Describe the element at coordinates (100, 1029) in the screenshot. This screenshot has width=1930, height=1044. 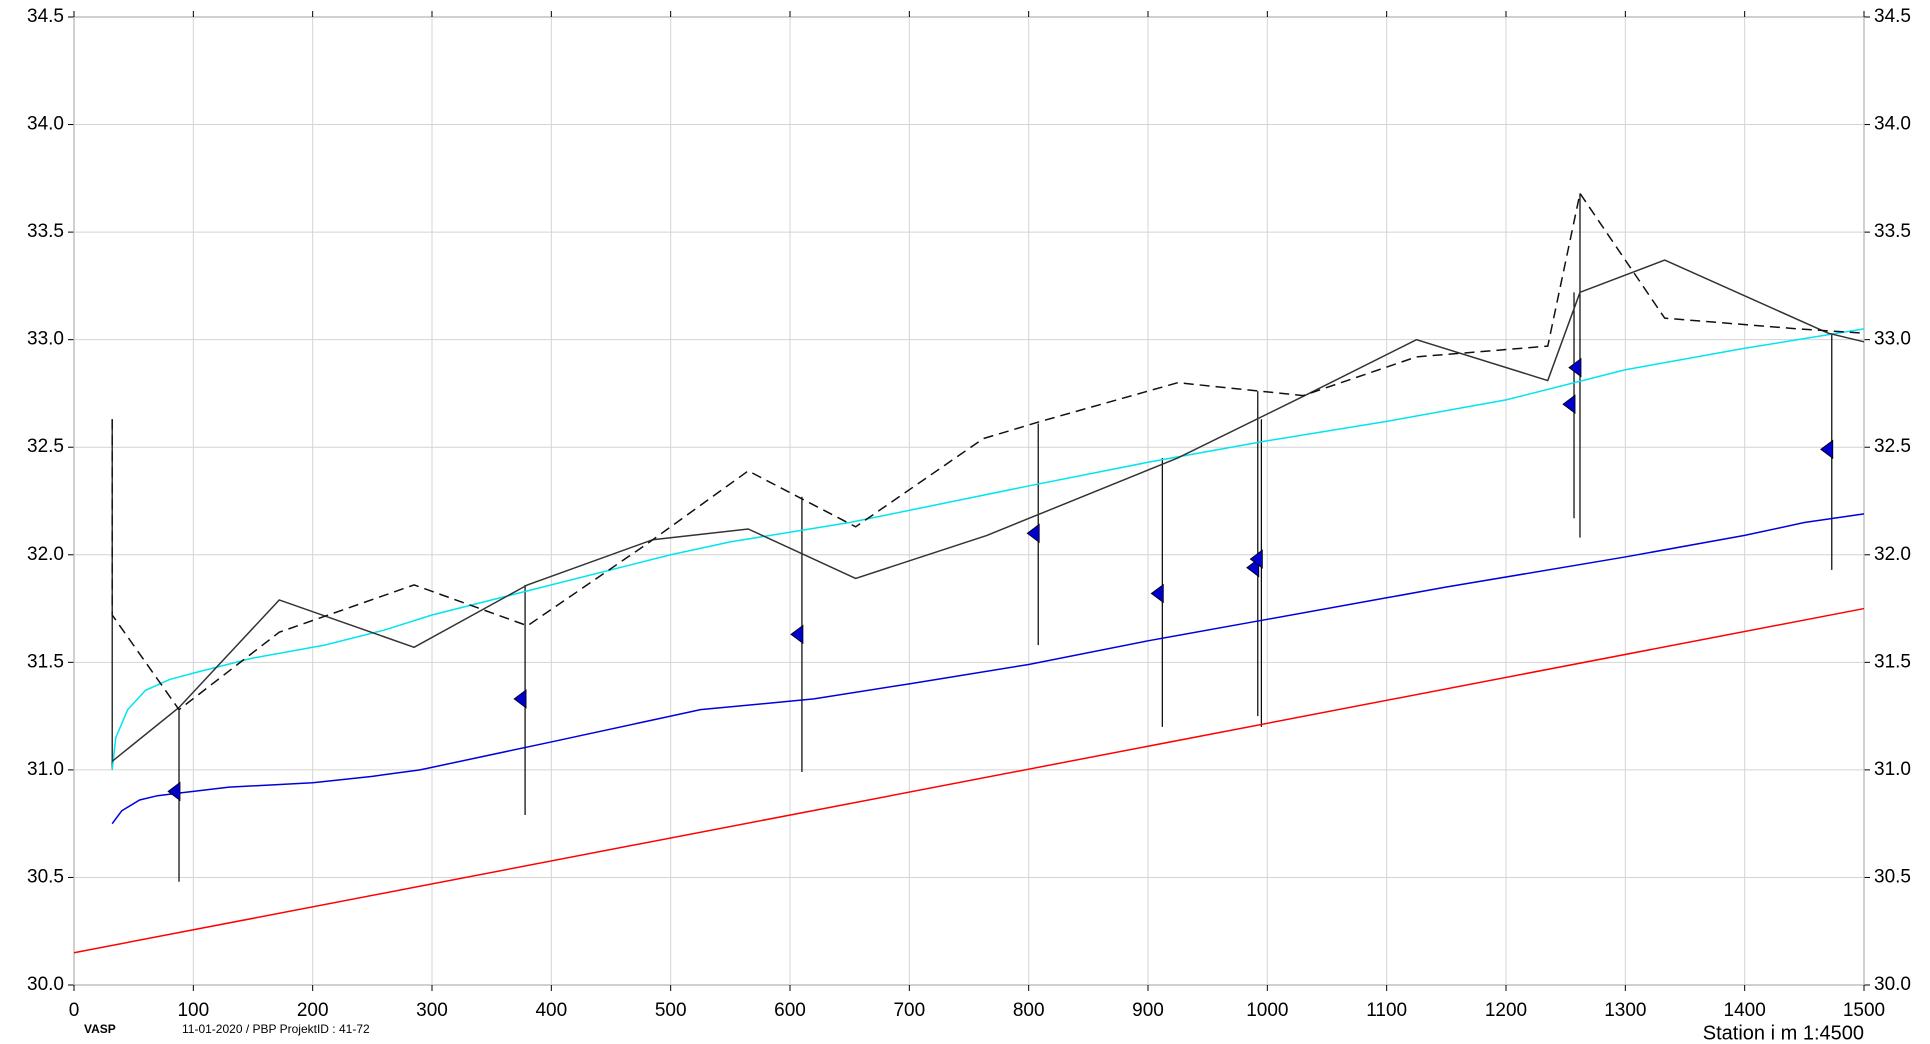
I see `footer-left: VASP` at that location.